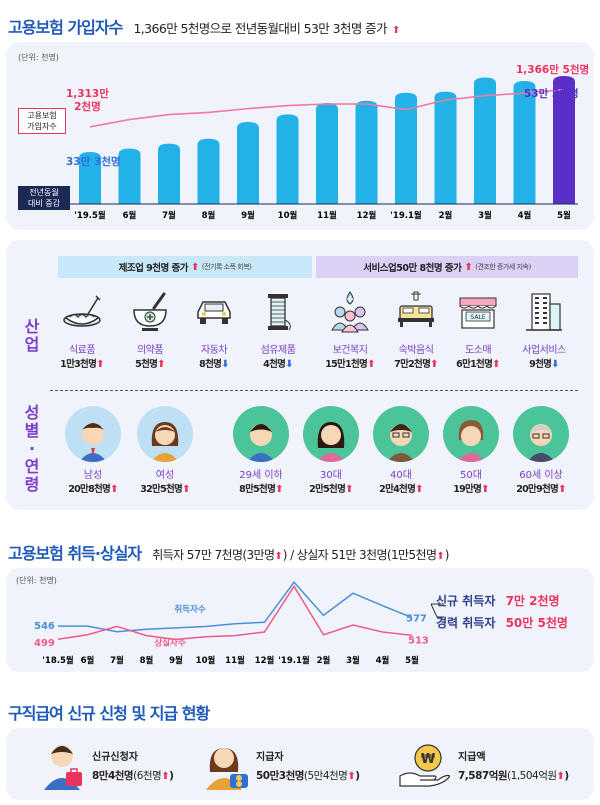  What do you see at coordinates (150, 330) in the screenshot?
I see `industry-item-pharma: 의약품 5천명⬆` at bounding box center [150, 330].